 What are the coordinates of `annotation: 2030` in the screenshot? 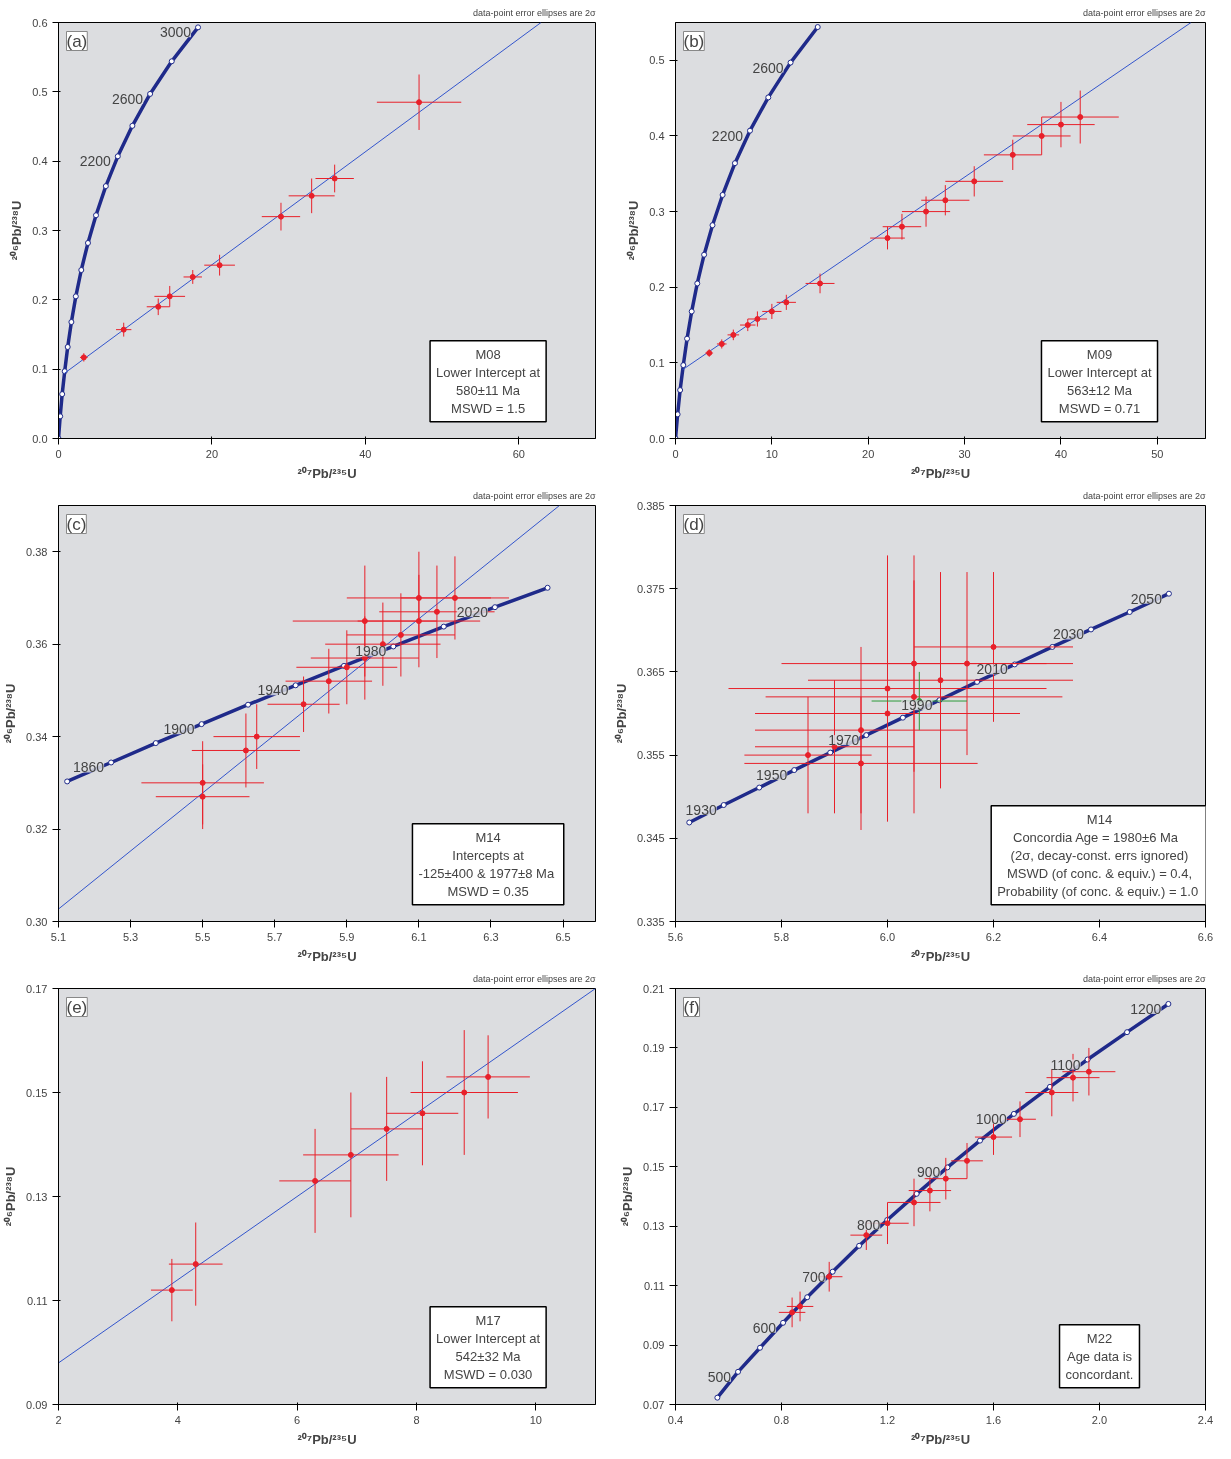 It's located at (1068, 634).